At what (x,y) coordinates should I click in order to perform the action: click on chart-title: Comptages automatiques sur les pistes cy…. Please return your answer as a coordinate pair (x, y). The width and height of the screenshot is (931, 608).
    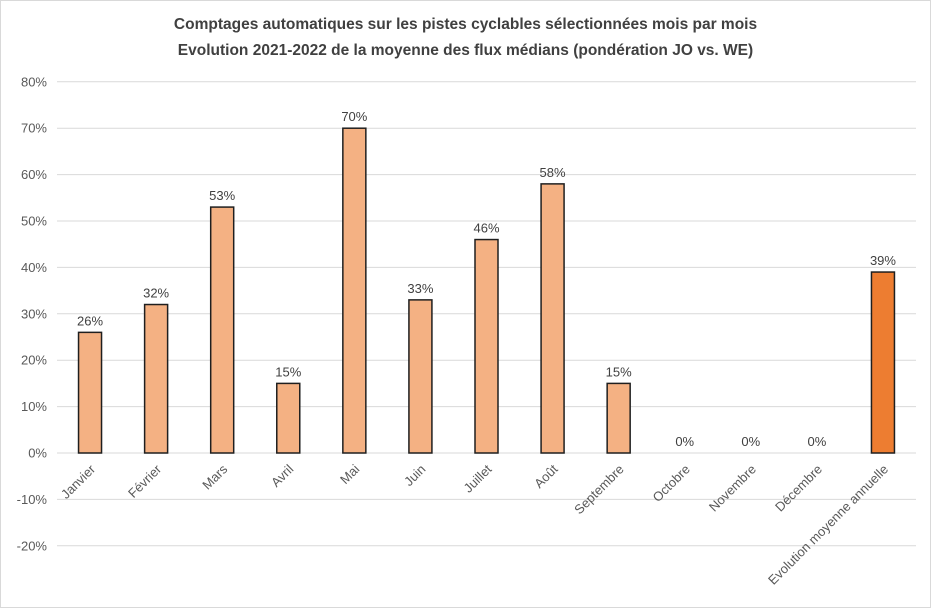
    Looking at the image, I should click on (465, 38).